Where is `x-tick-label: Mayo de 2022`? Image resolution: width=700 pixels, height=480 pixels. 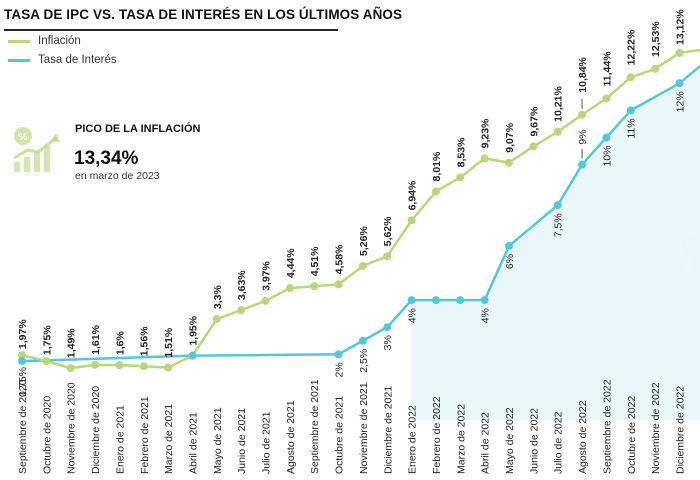 x-tick-label: Mayo de 2022 is located at coordinates (510, 440).